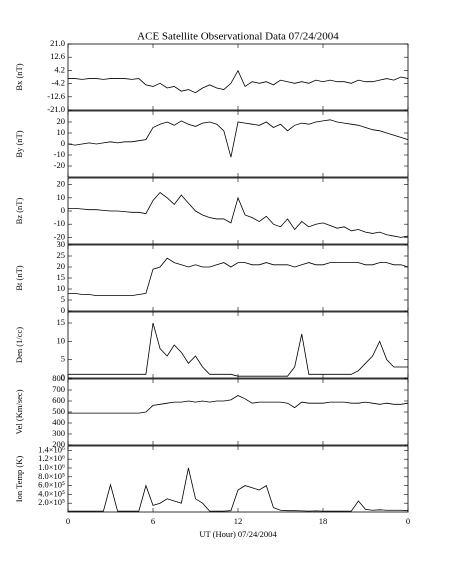  I want to click on y-axis-label: Vel (Km/sec), so click(19, 411).